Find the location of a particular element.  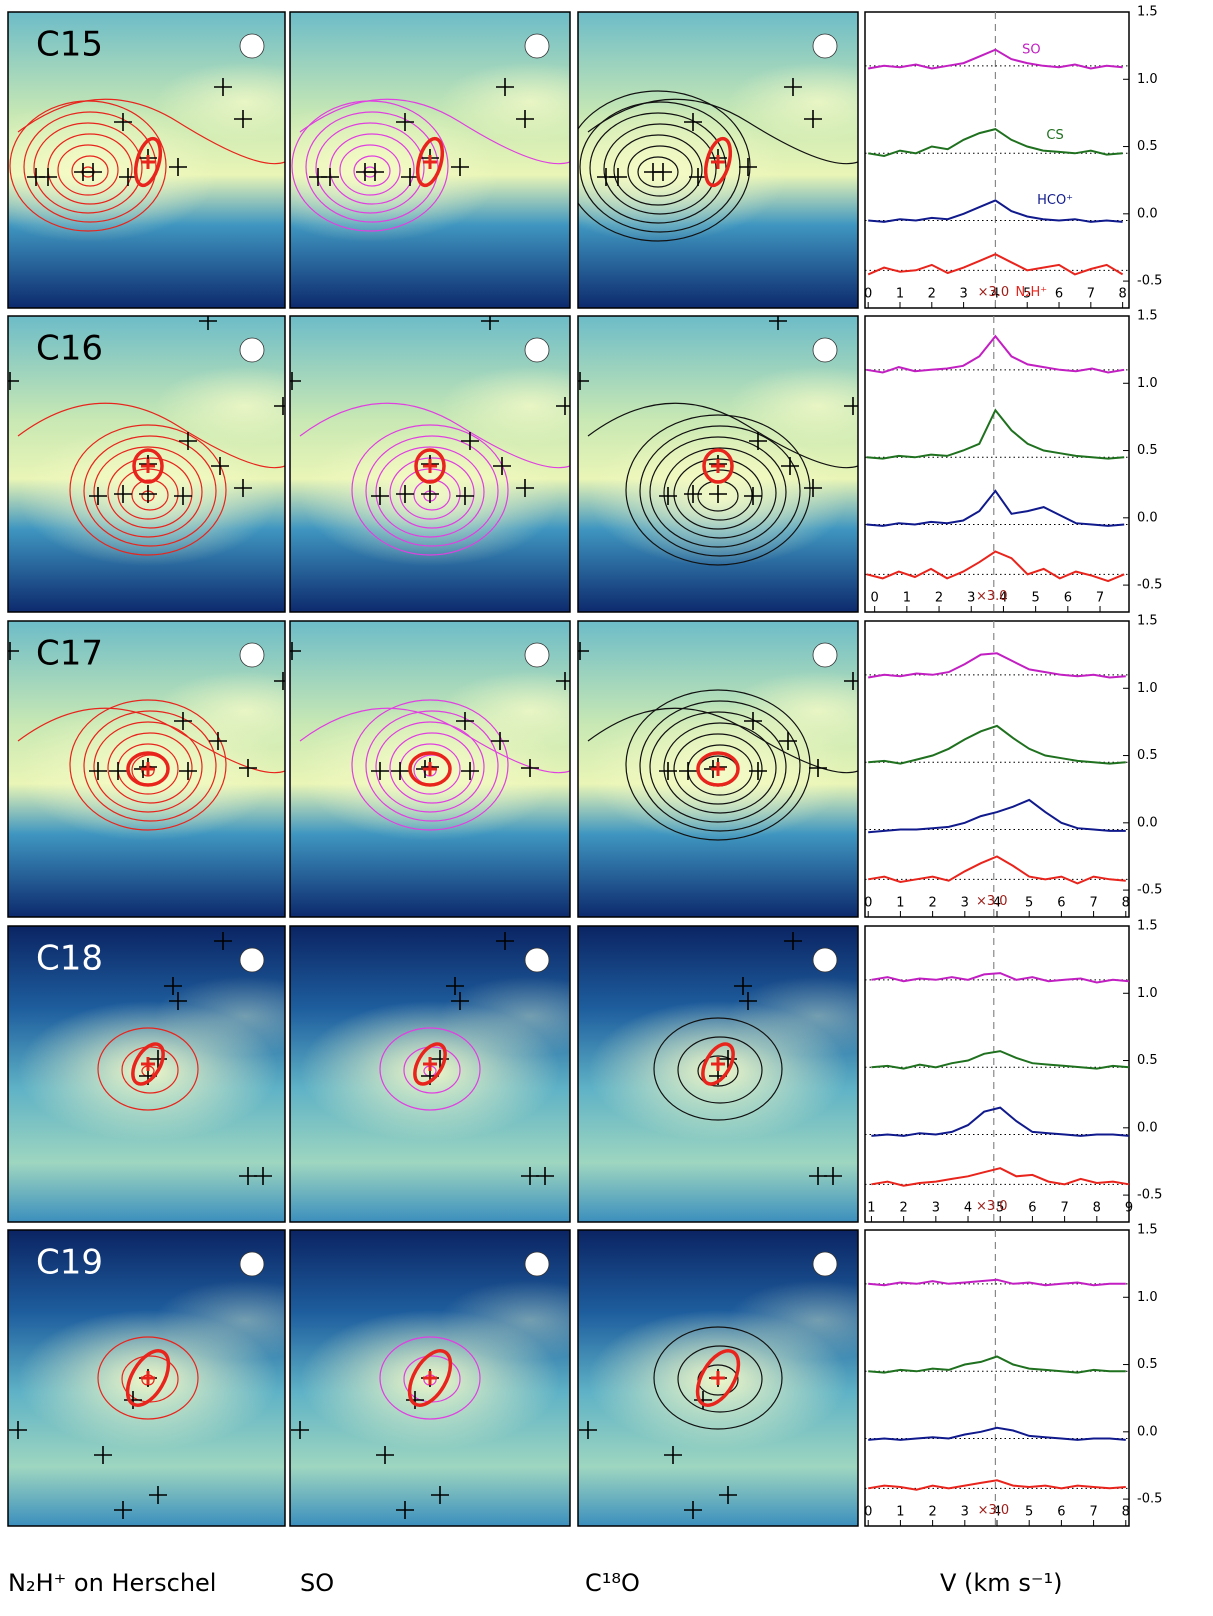

spectra-frame is located at coordinates (997, 1074).